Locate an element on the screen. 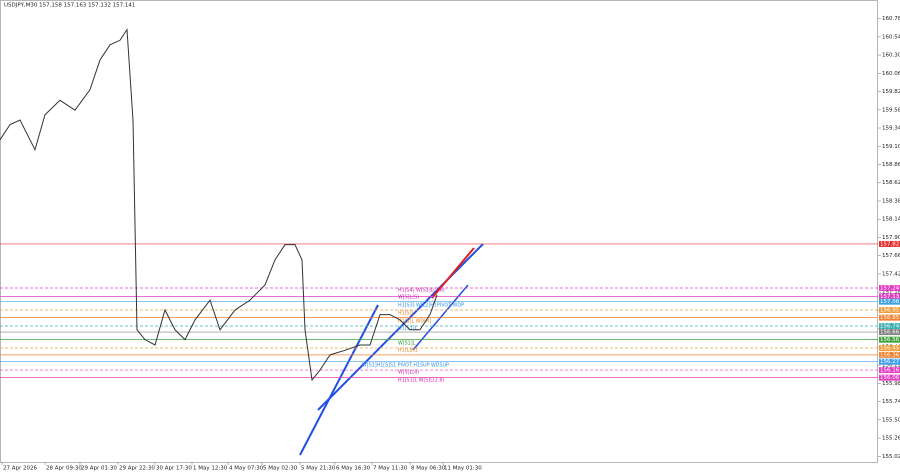  y-tick-label: 158.145 is located at coordinates (891, 220).